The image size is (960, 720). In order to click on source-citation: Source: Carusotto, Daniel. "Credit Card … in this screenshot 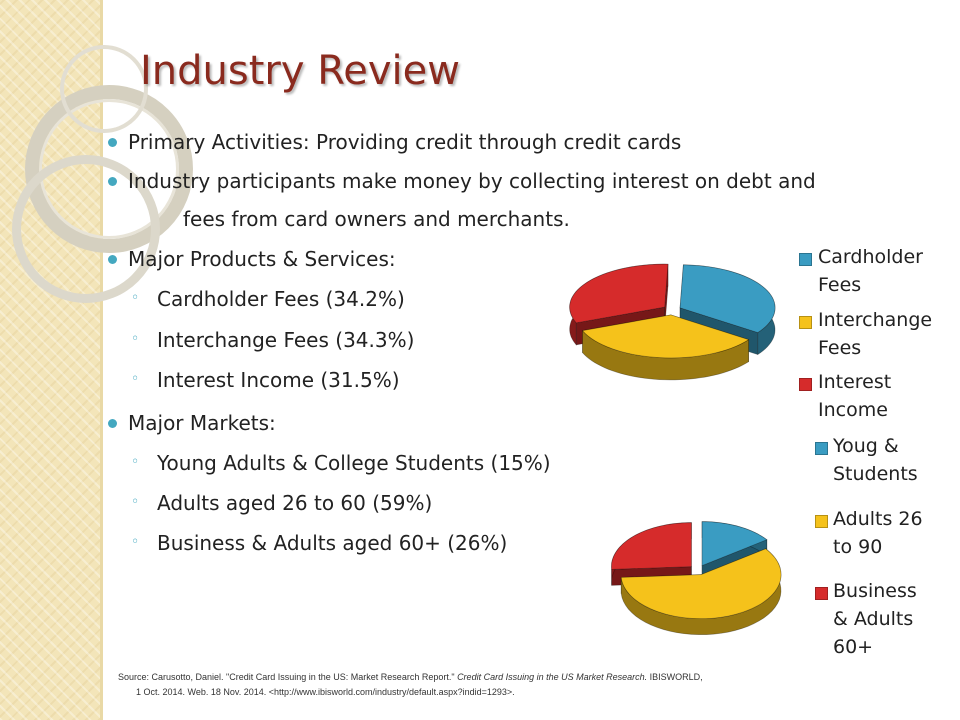, I will do `click(448, 685)`.